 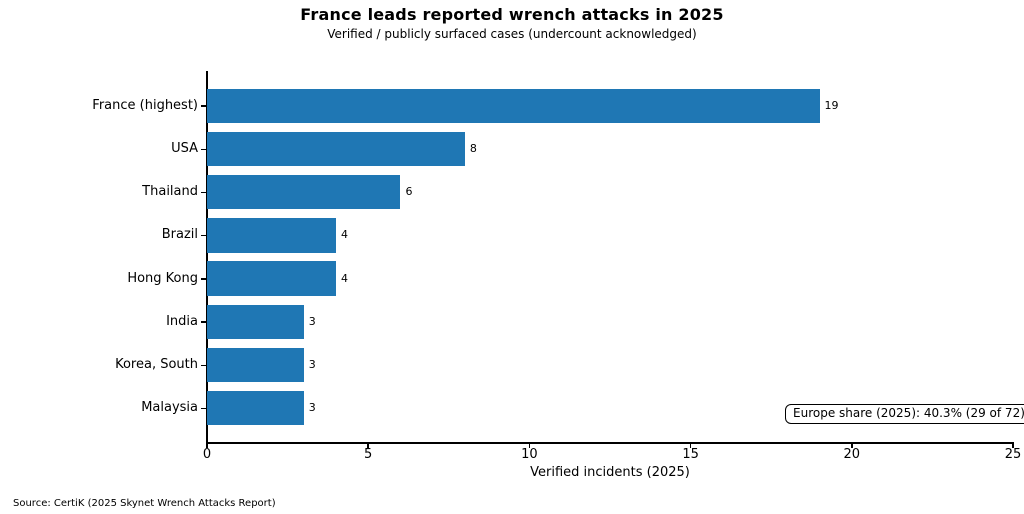 I want to click on x-tick-label: 0, so click(x=207, y=454).